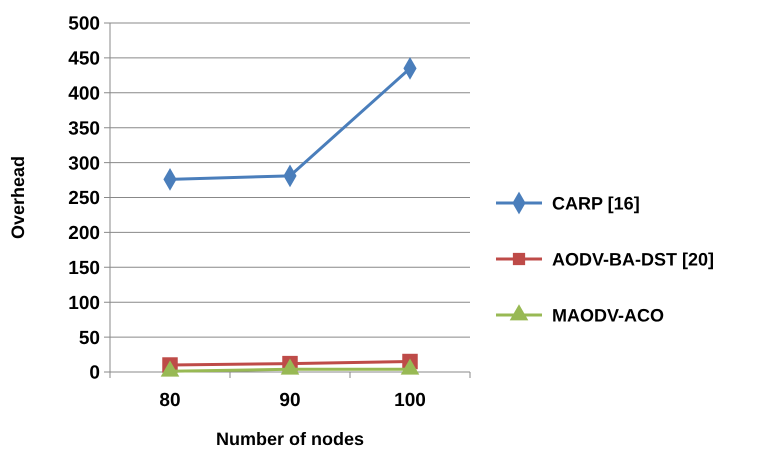 The image size is (782, 457). I want to click on y-tick-label: 450, so click(84, 59).